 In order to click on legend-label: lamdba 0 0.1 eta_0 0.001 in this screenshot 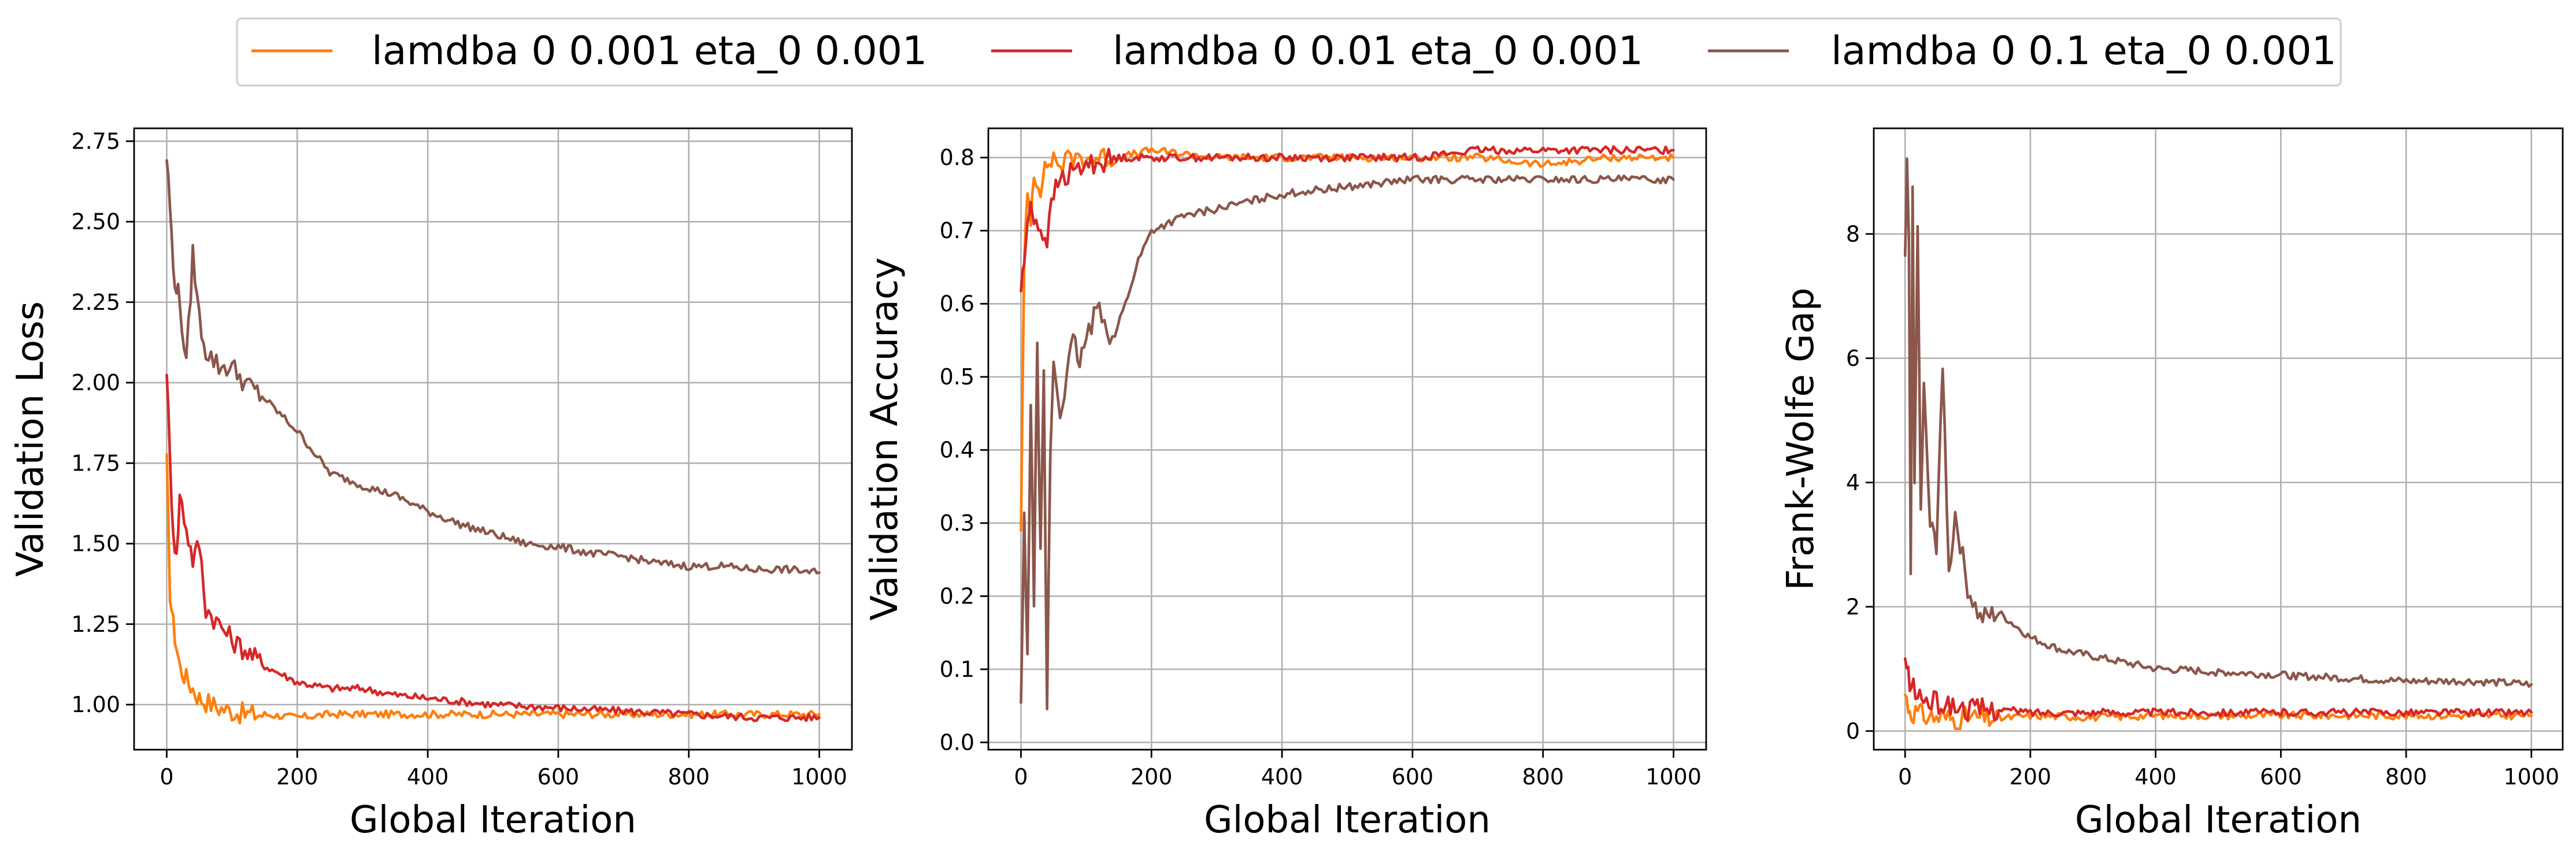, I will do `click(2084, 51)`.